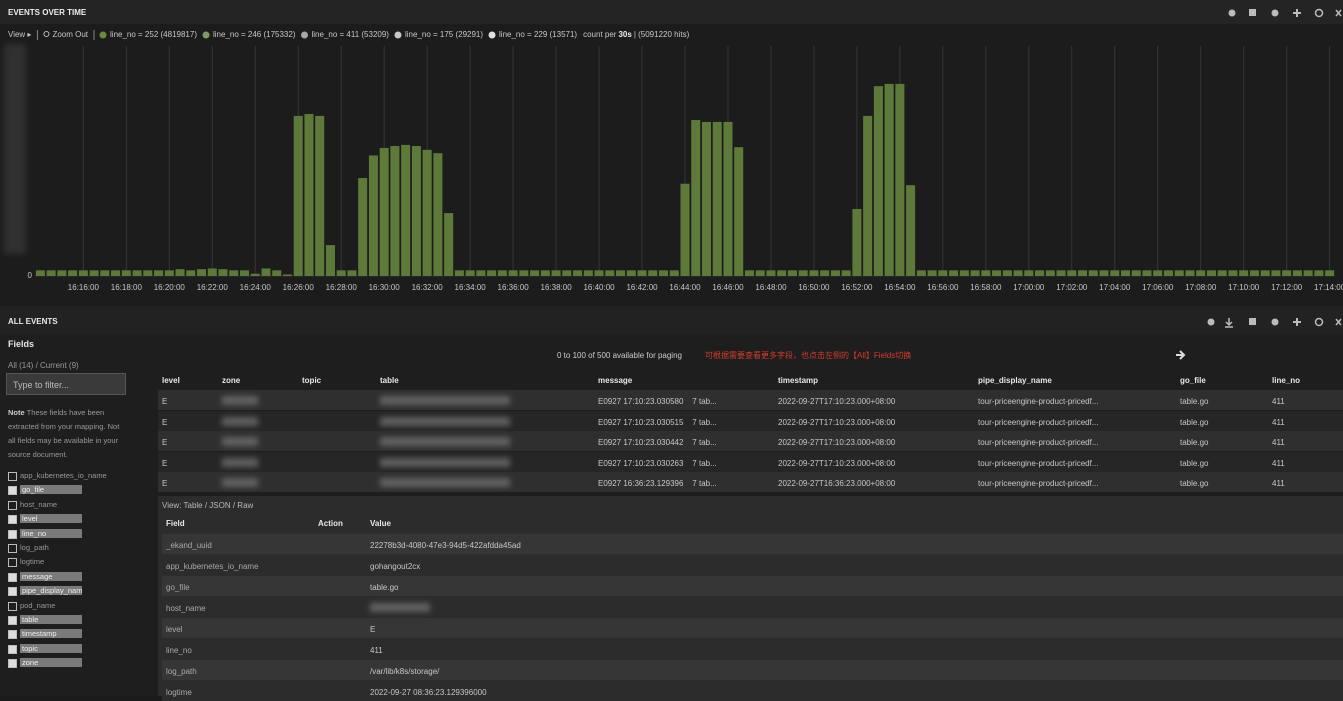 This screenshot has height=701, width=1343. What do you see at coordinates (171, 380) in the screenshot?
I see `column-header: level` at bounding box center [171, 380].